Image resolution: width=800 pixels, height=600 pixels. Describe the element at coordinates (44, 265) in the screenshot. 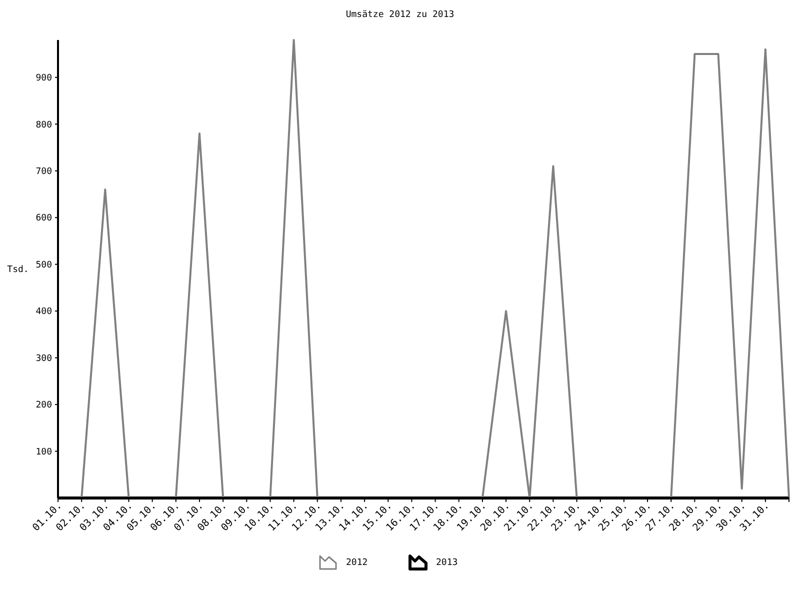

I see `y-tick-label: 500` at that location.